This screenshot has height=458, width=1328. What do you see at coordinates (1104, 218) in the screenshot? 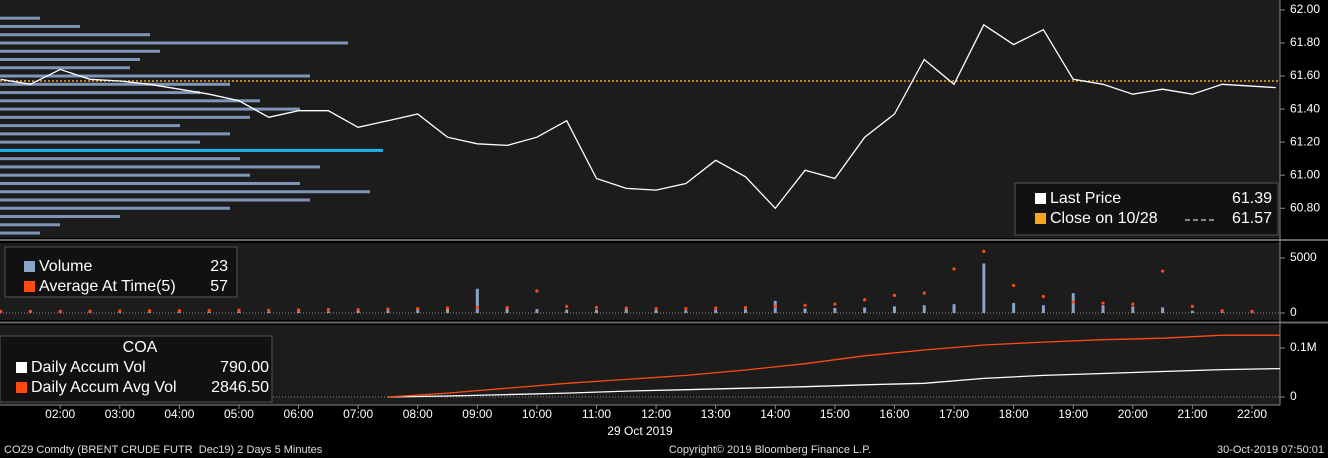
I see `legend-label: Close on 10/28` at bounding box center [1104, 218].